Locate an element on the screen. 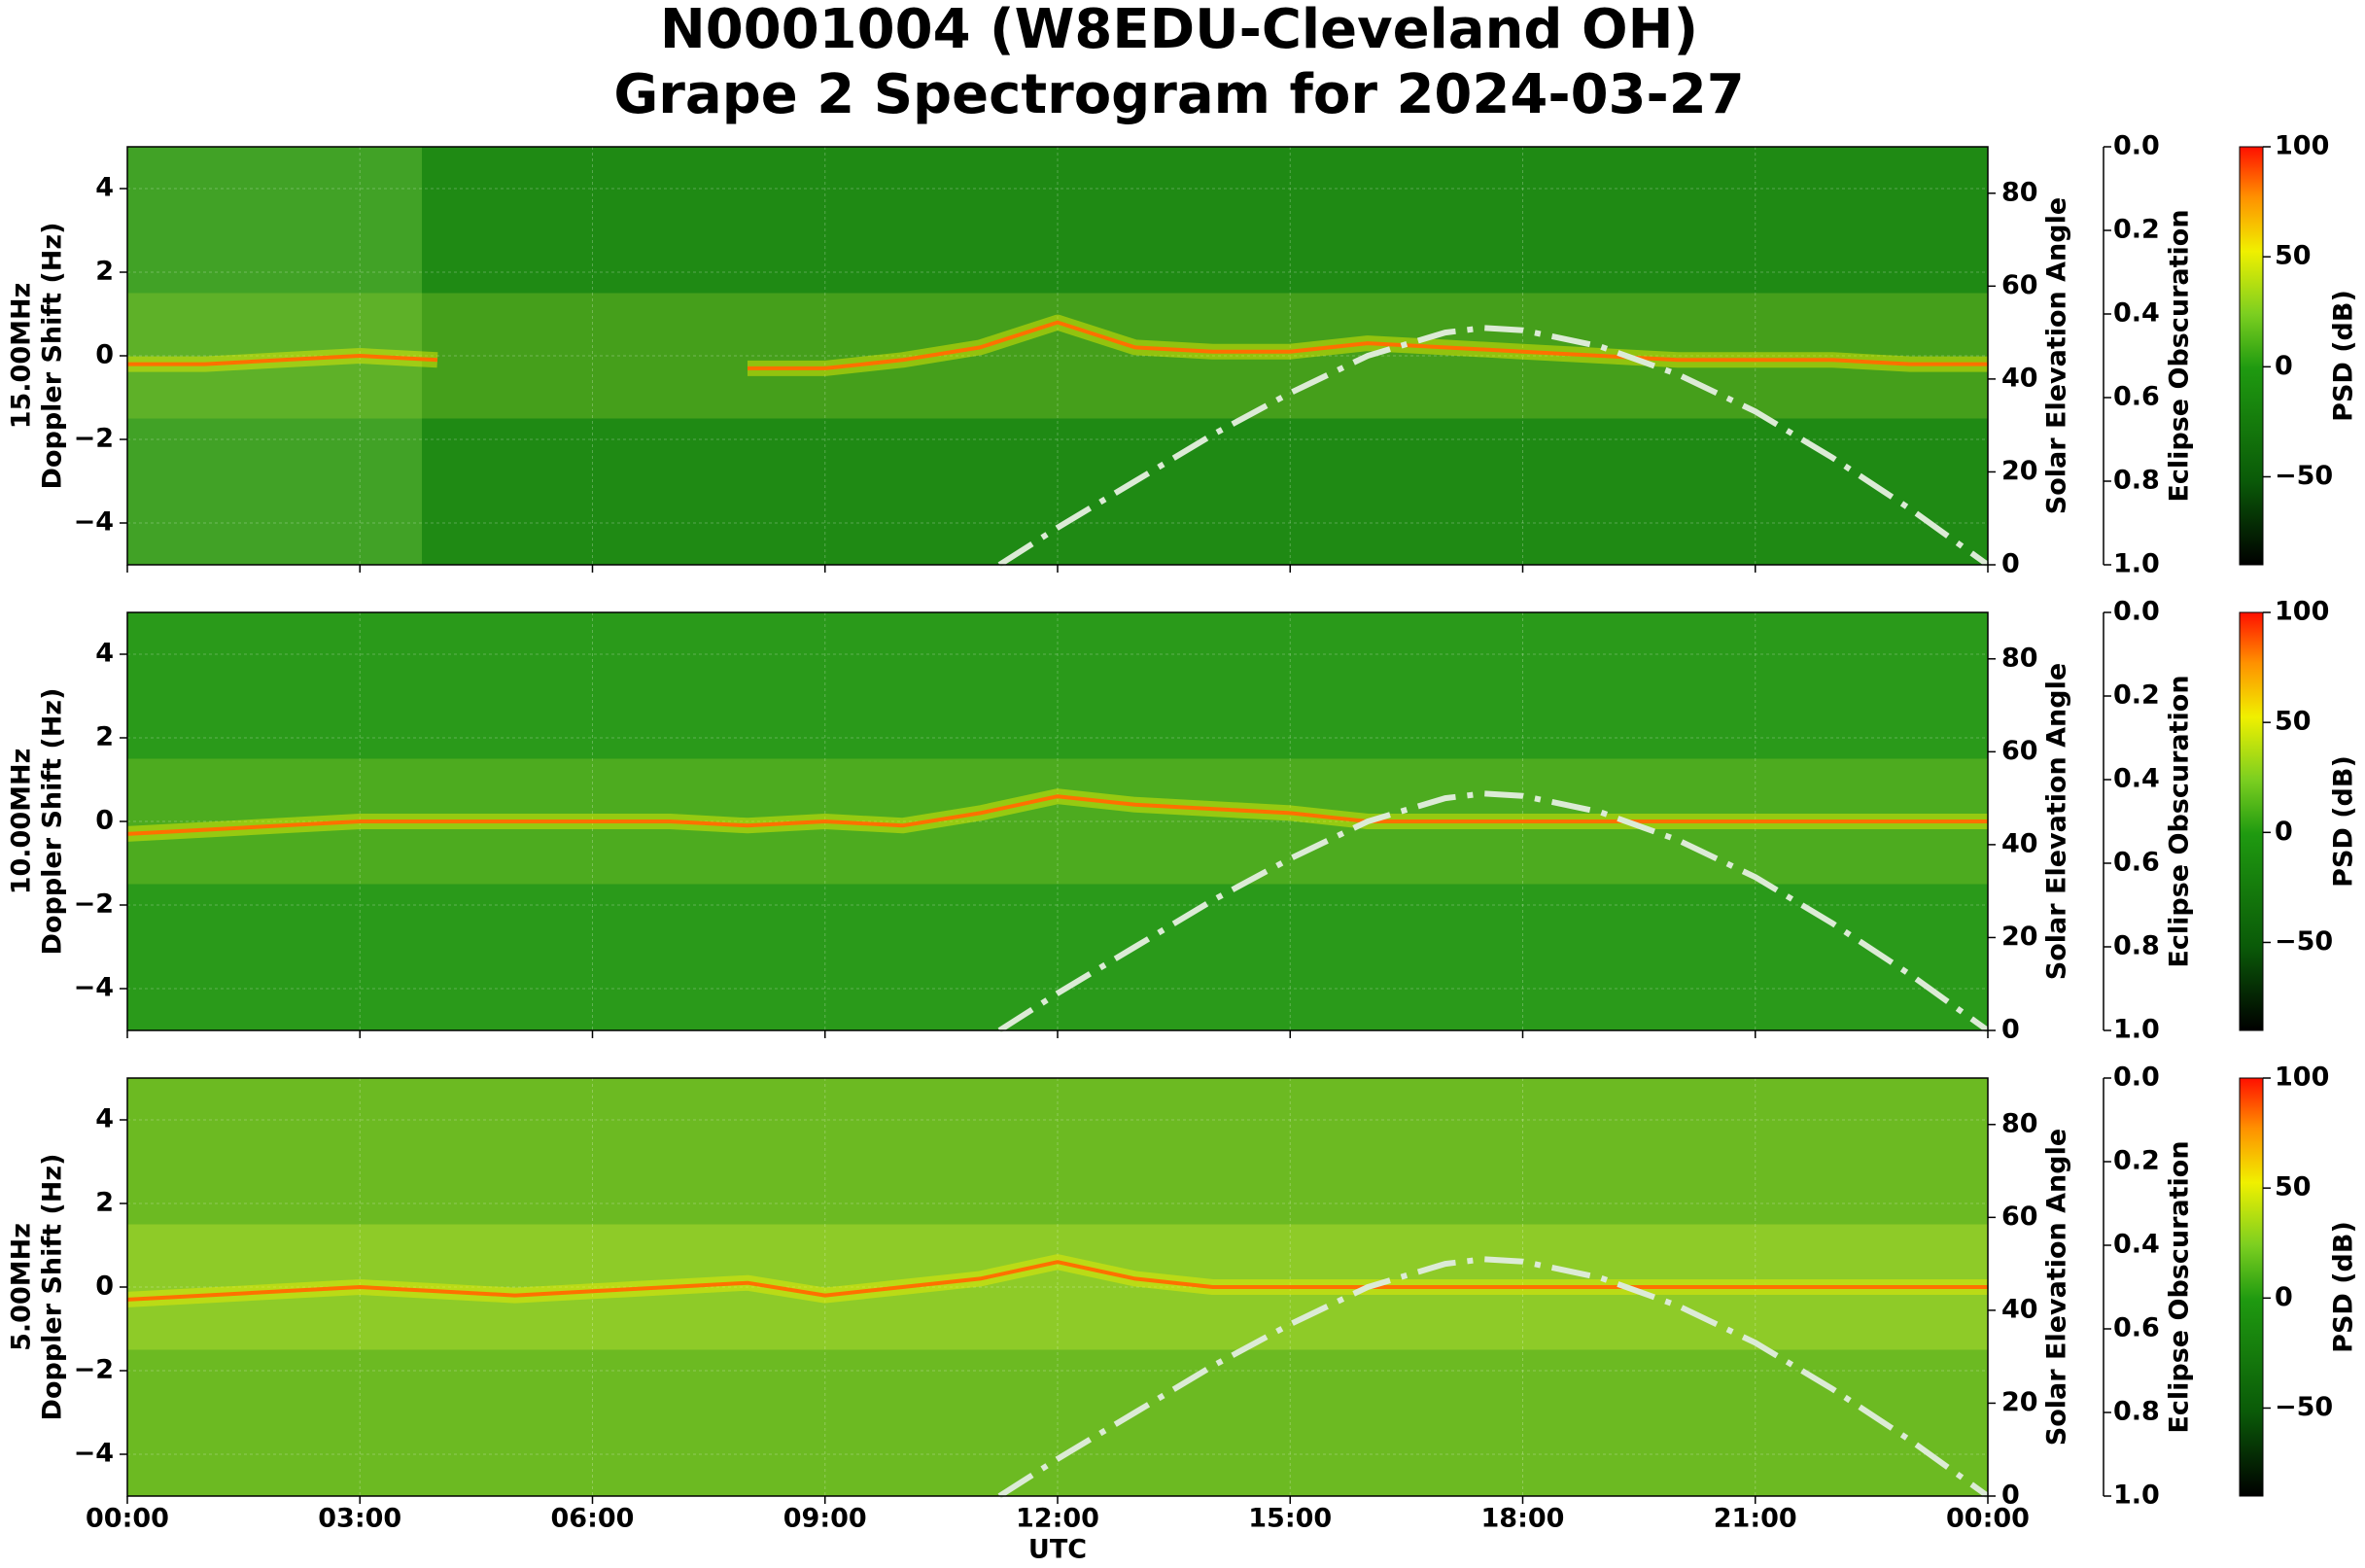 This screenshot has width=2365, height=1568. x-tick-label: 15:00 is located at coordinates (1290, 1519).